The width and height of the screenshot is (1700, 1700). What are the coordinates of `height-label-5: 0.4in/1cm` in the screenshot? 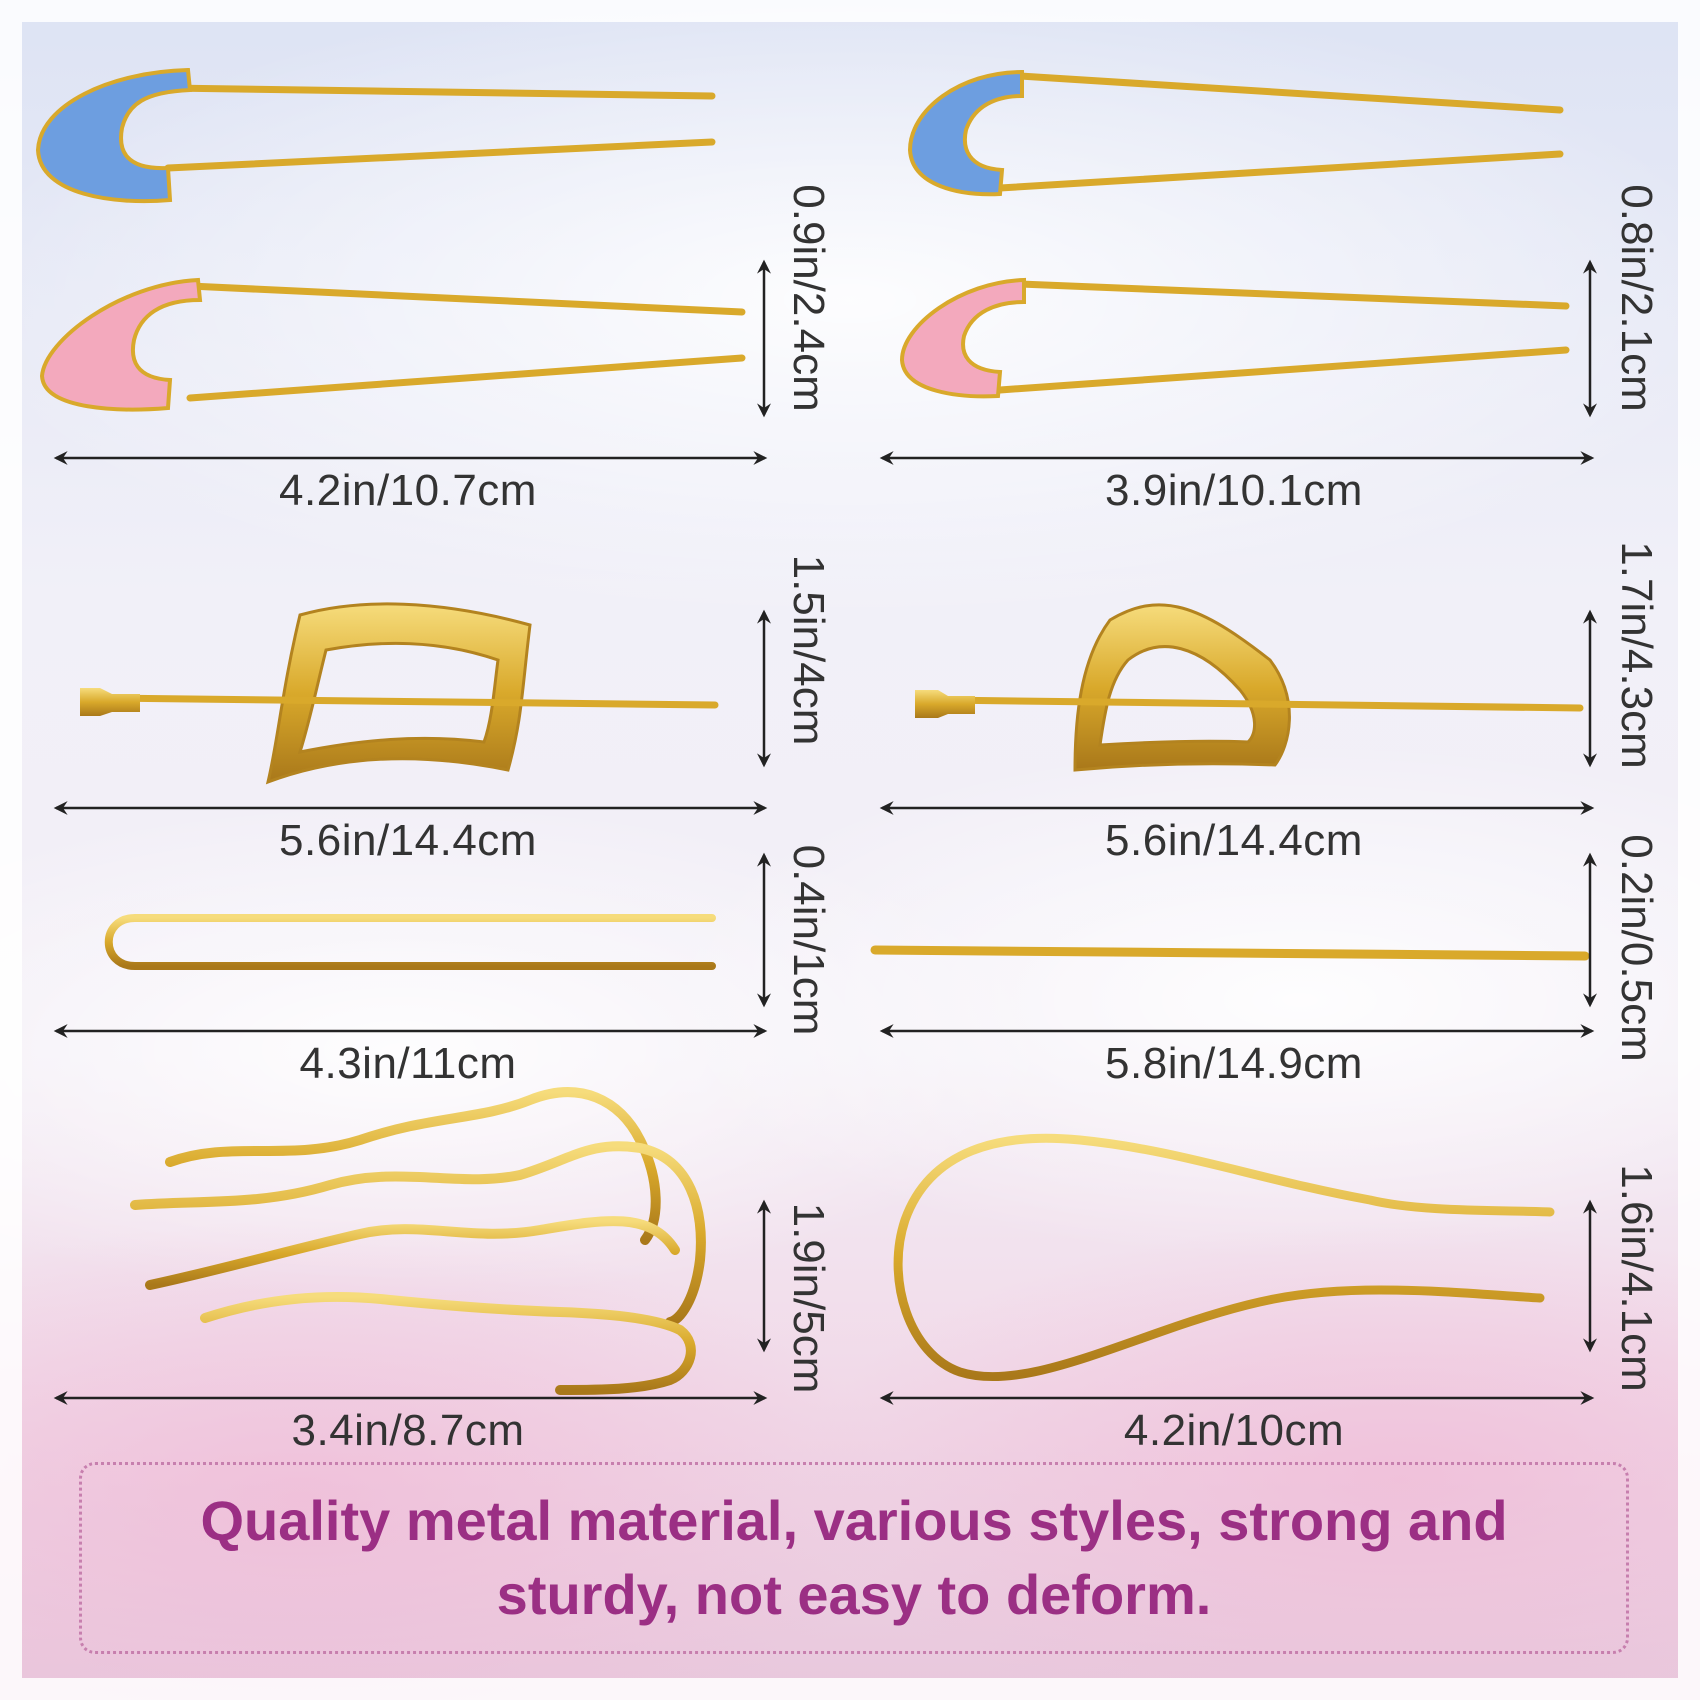 It's located at (808, 940).